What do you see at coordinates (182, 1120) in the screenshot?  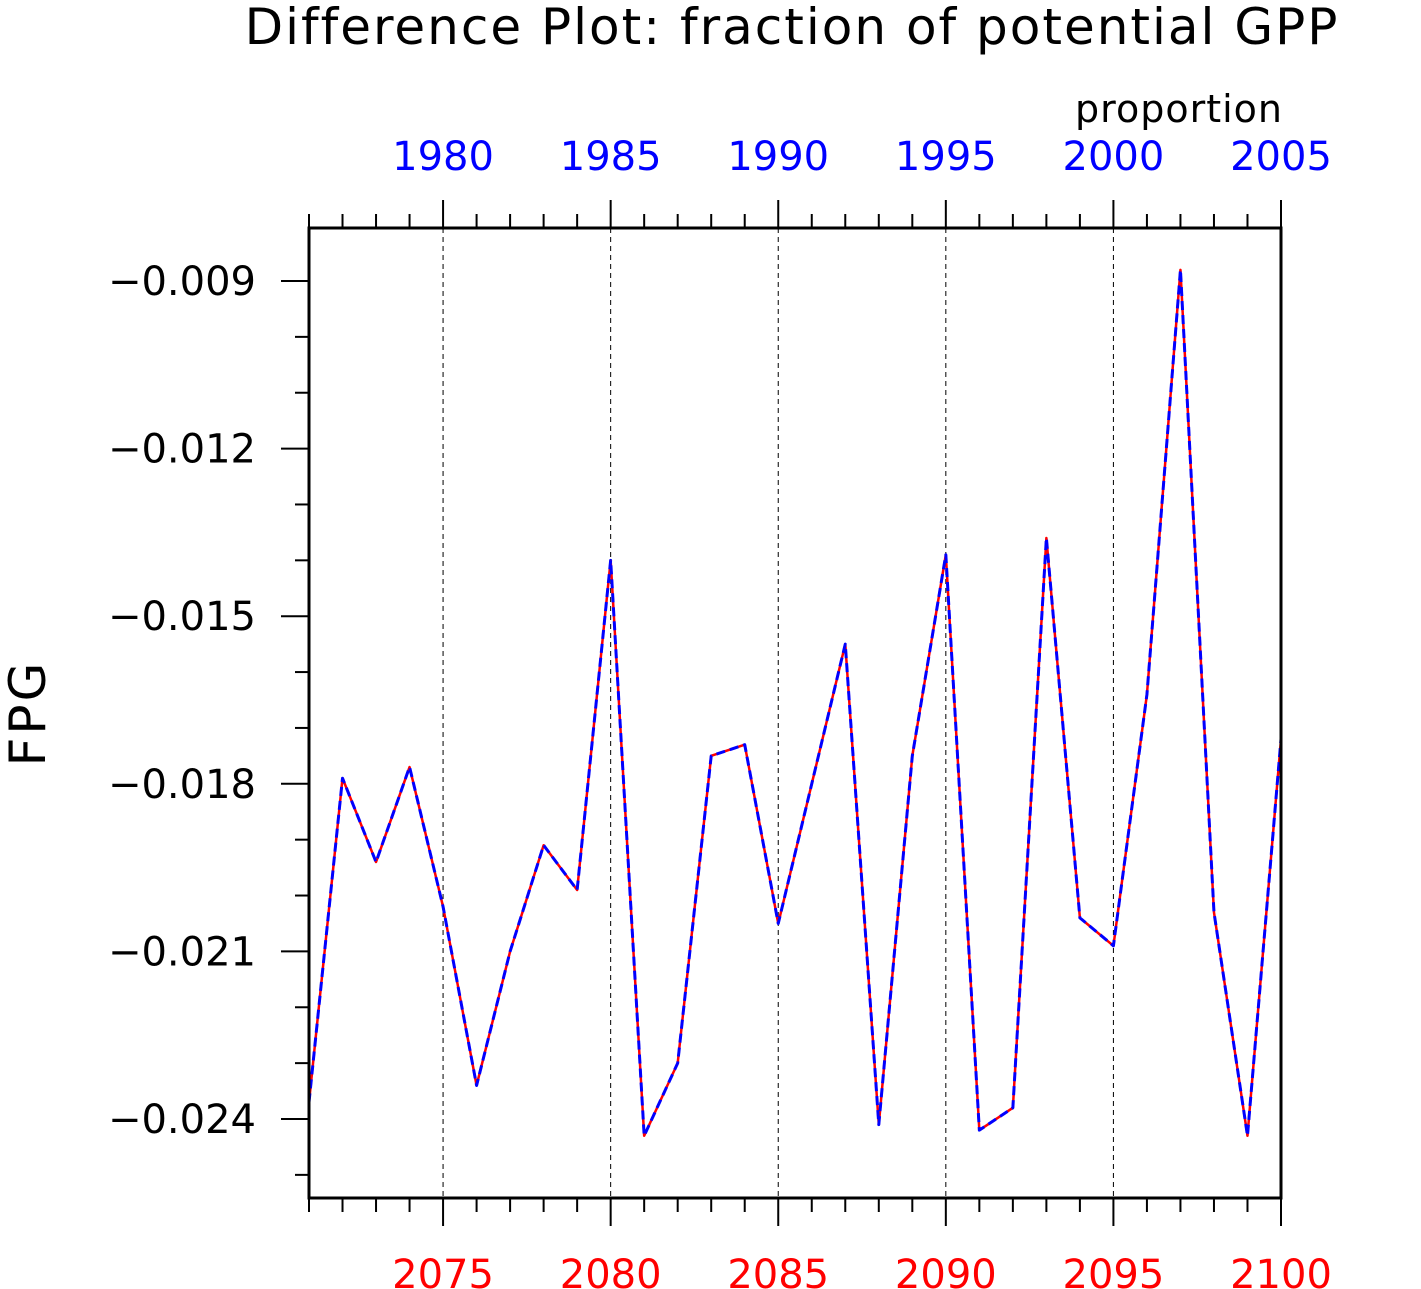 I see `y-tick-label: −0.024` at bounding box center [182, 1120].